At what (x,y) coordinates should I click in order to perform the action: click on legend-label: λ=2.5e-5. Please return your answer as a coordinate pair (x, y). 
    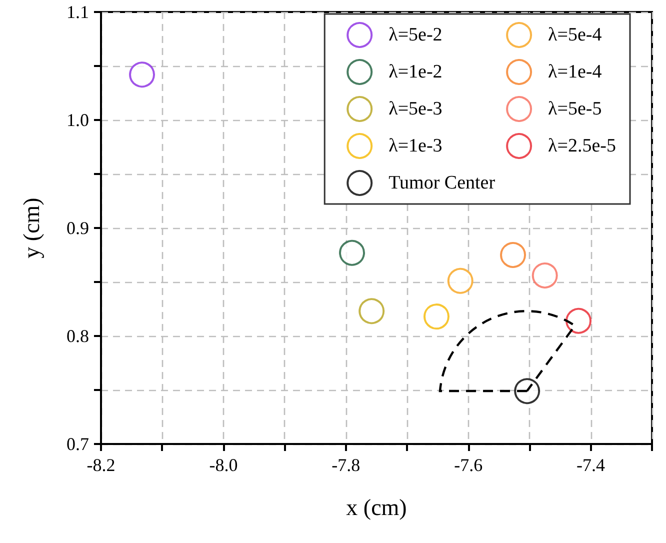
    Looking at the image, I should click on (582, 146).